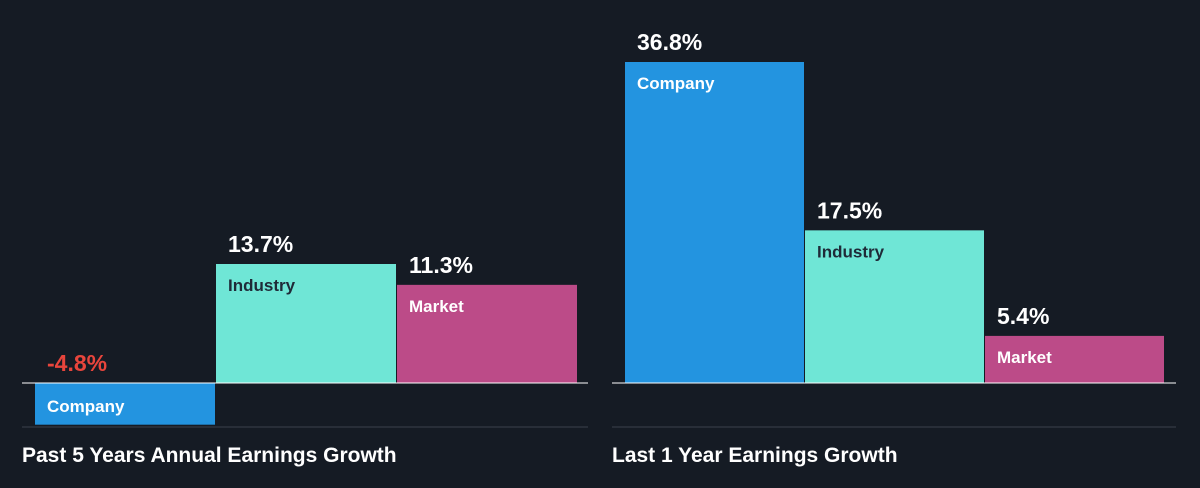  I want to click on bar-industry-past-5-years, so click(306, 323).